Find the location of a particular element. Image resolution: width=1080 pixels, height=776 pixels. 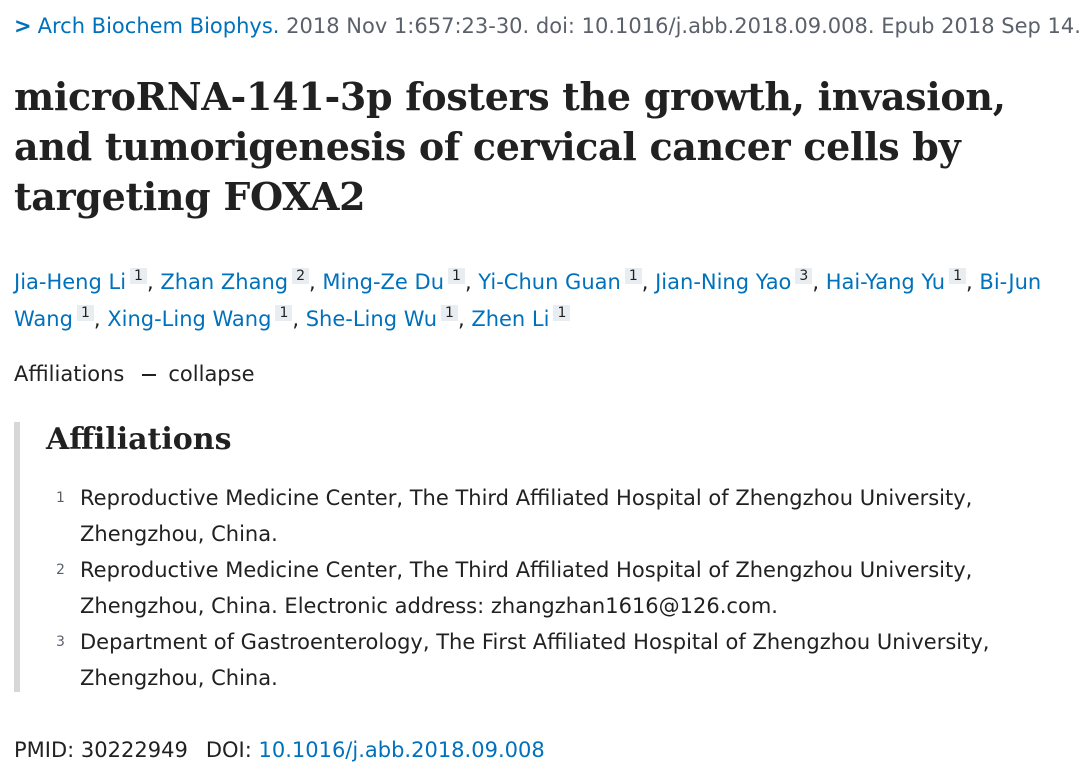

author-item: Jian-Ning Yao 3 is located at coordinates (734, 281).